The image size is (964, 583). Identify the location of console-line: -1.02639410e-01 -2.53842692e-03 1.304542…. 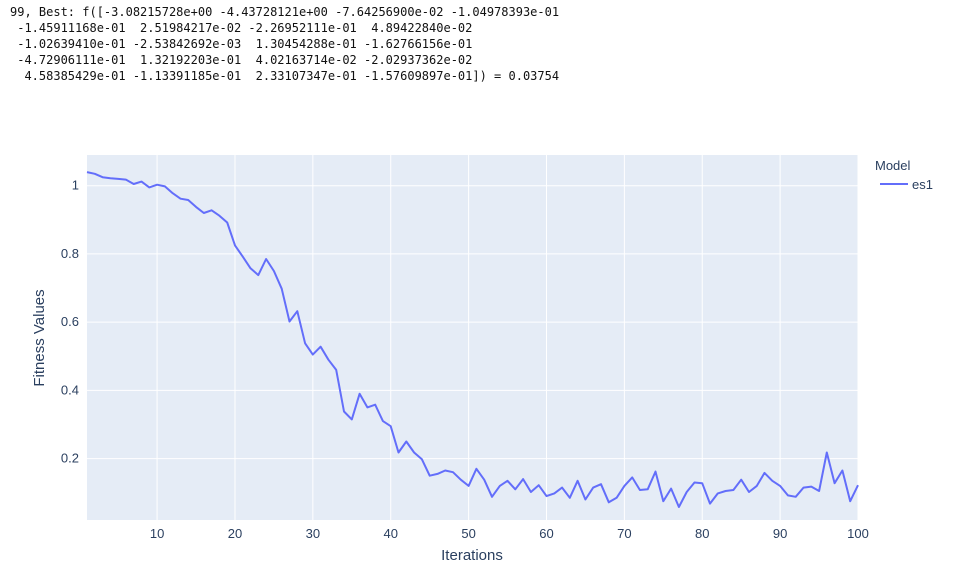
(241, 44).